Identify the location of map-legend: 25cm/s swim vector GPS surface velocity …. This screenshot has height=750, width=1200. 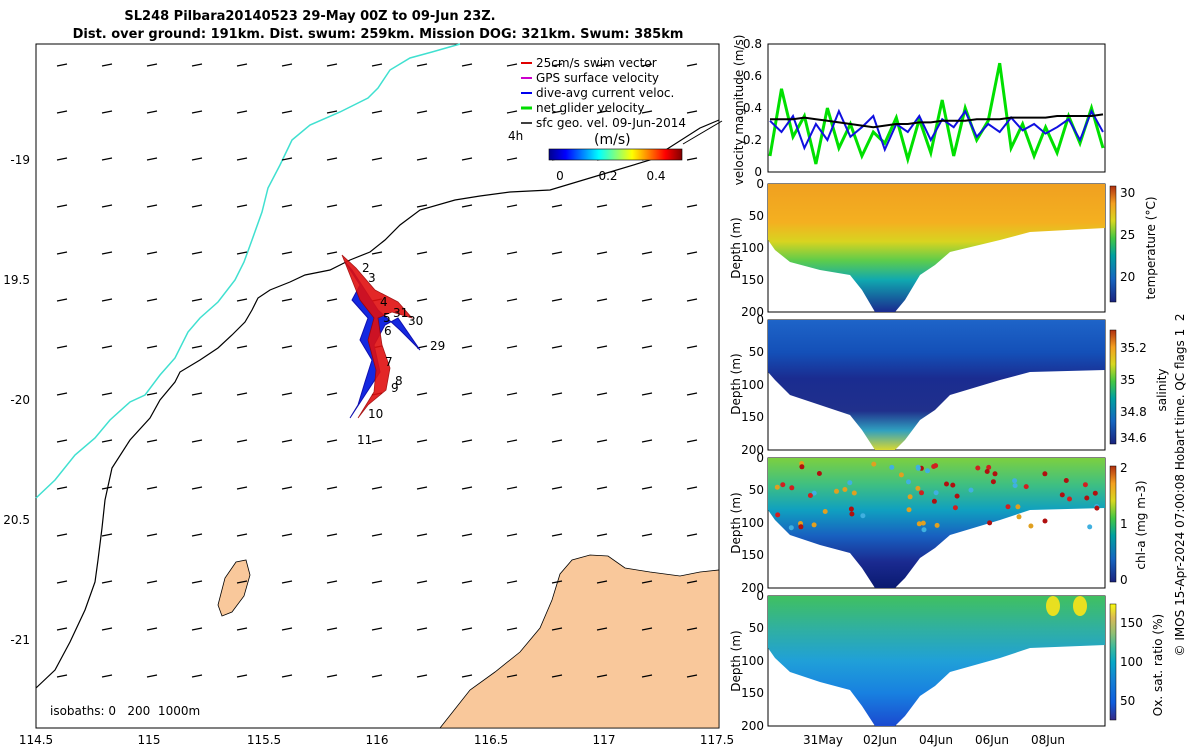
(597, 119).